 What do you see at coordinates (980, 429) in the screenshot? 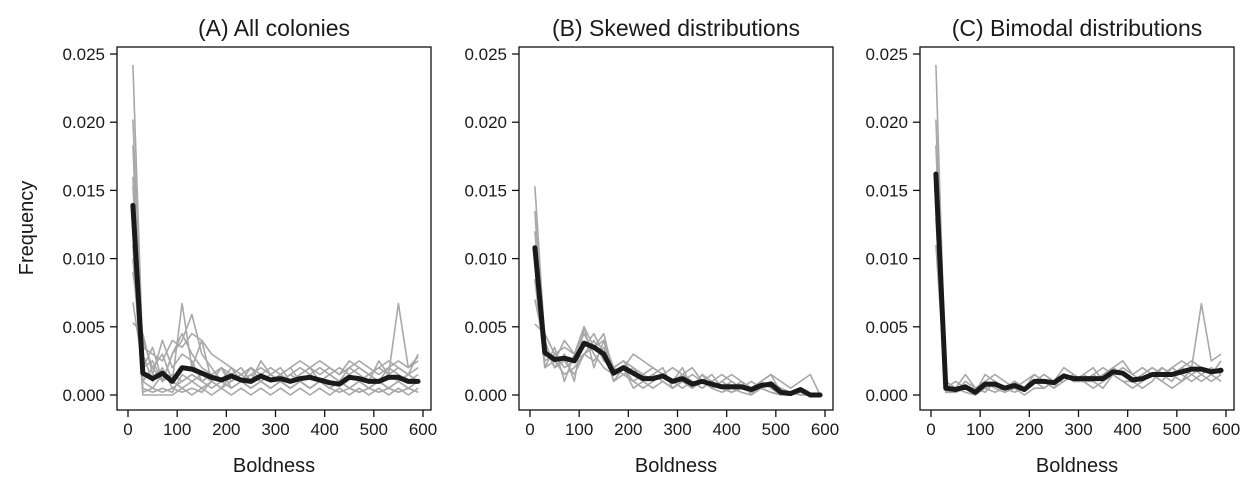
I see `x-tick-label-c-100: 100` at bounding box center [980, 429].